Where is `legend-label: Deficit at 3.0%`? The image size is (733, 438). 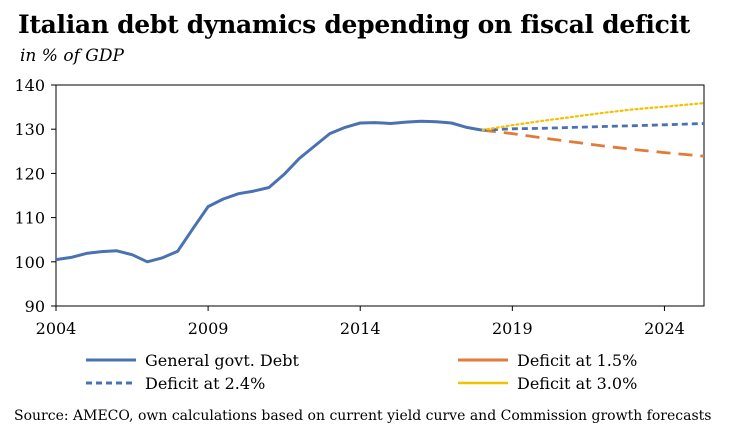 legend-label: Deficit at 3.0% is located at coordinates (577, 383).